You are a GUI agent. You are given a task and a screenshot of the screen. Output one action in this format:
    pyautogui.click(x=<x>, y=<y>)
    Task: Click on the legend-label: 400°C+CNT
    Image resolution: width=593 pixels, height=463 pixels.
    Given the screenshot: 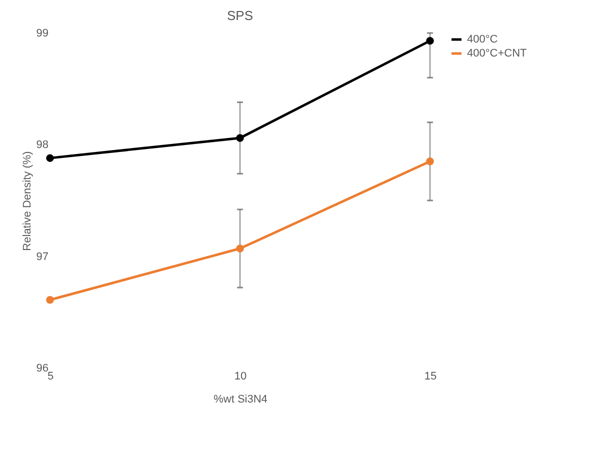 What is the action you would take?
    pyautogui.click(x=497, y=54)
    